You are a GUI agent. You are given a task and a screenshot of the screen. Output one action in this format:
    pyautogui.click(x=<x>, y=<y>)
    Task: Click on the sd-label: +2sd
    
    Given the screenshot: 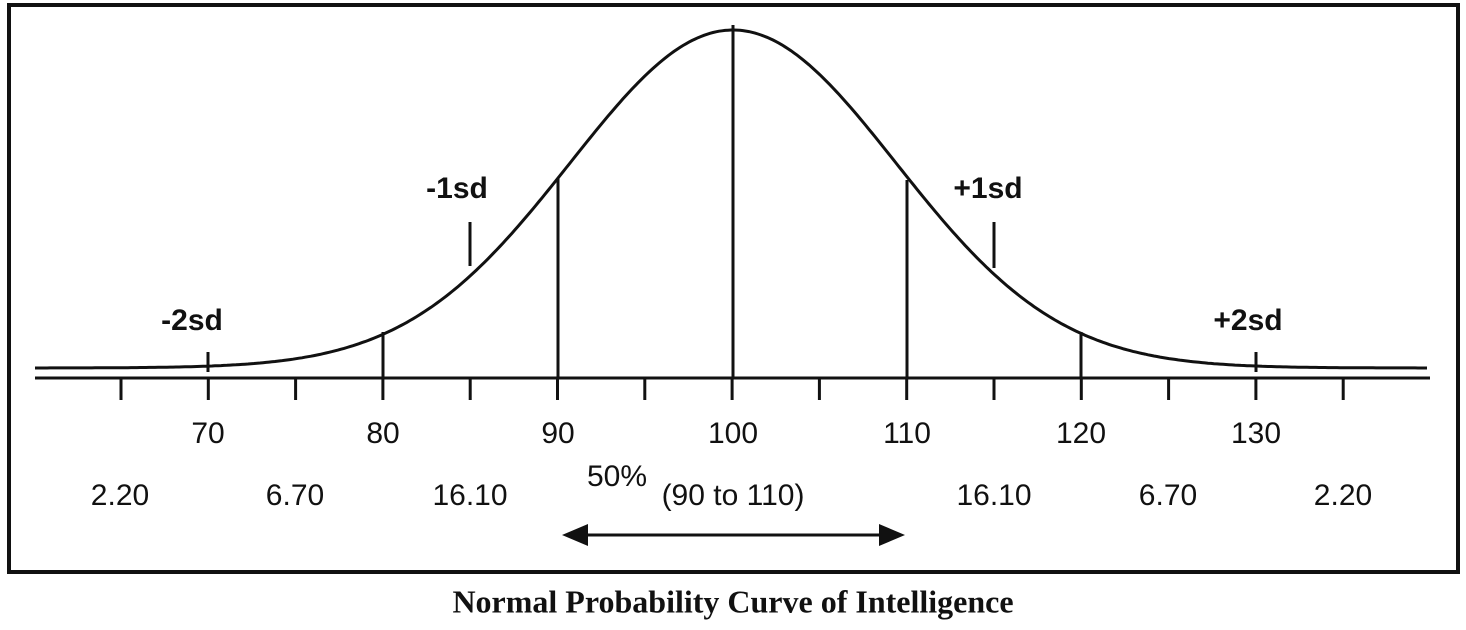 What is the action you would take?
    pyautogui.click(x=1247, y=320)
    